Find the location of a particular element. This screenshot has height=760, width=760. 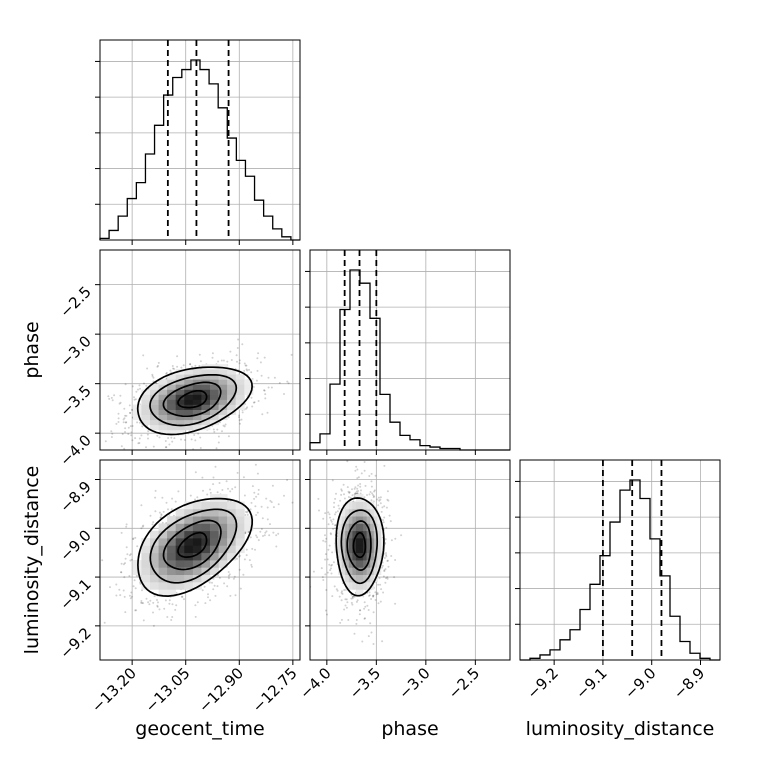

hist-panel-luminosity_distance: −9.2 −9.1 −9.0 −8.9 is located at coordinates (618, 581).